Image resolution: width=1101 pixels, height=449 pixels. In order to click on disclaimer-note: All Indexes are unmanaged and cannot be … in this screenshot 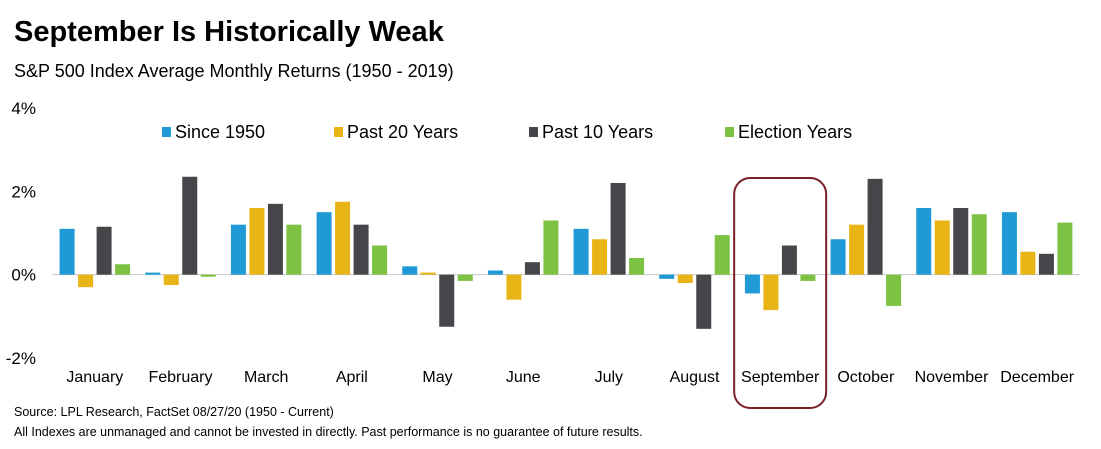, I will do `click(328, 432)`.